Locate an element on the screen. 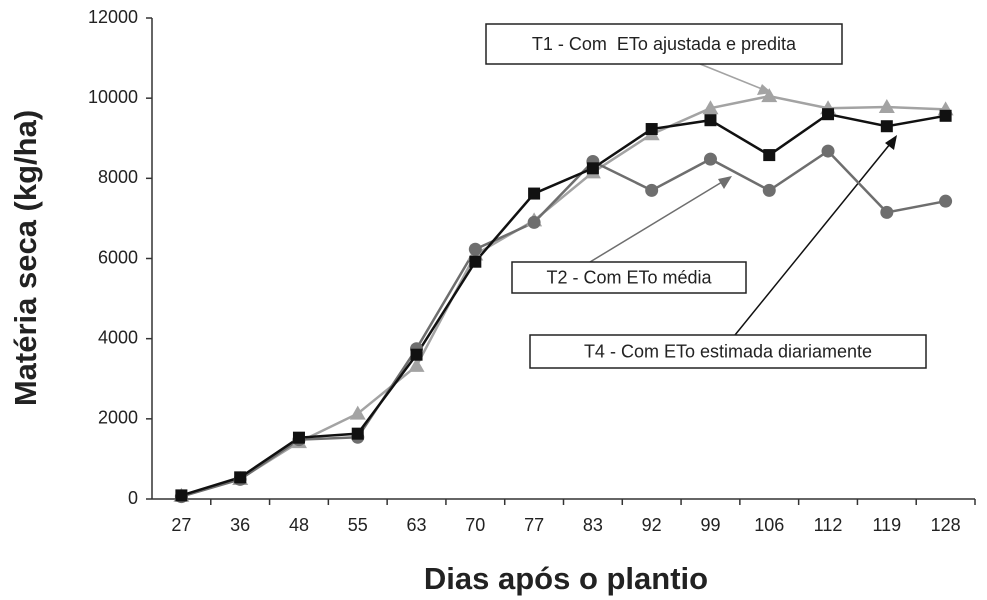  x-tick-label: 55 is located at coordinates (358, 525).